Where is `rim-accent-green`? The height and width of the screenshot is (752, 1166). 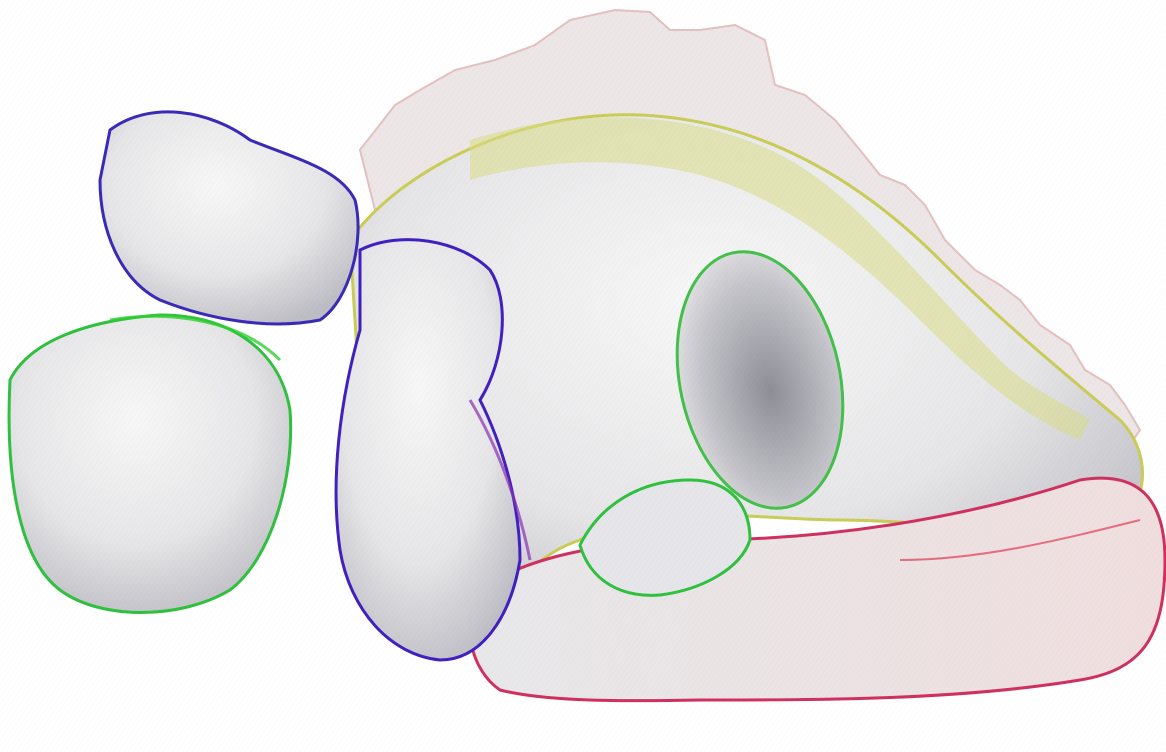 rim-accent-green is located at coordinates (195, 338).